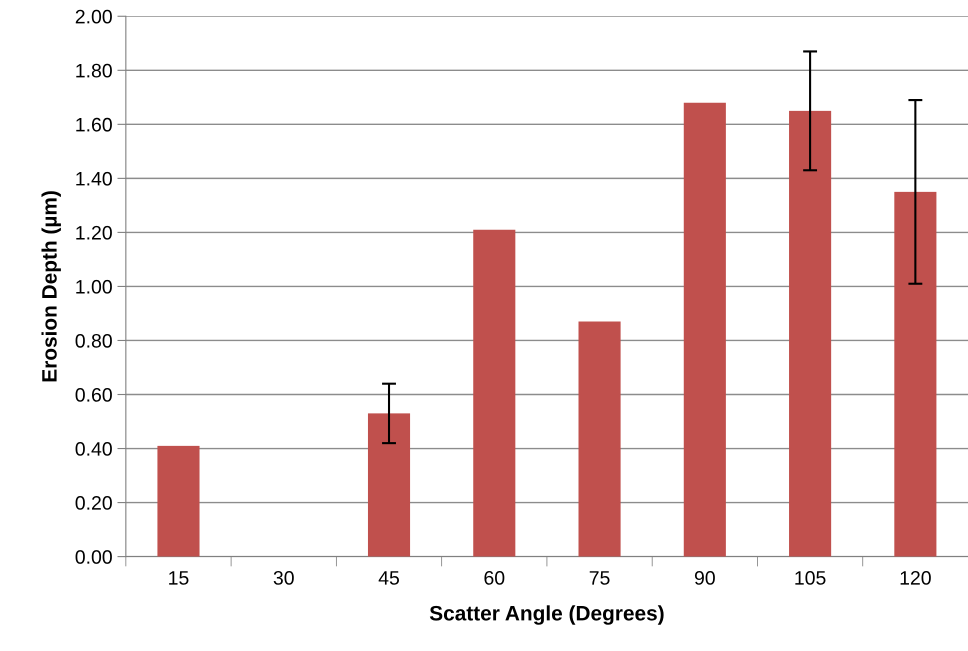  Describe the element at coordinates (94, 233) in the screenshot. I see `y-tick-label: 1.20` at that location.